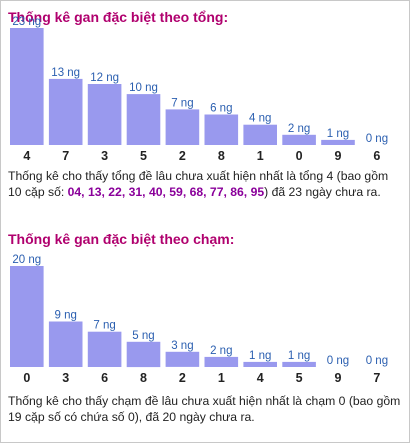 This screenshot has width=410, height=443. I want to click on chart-title: Thống kê gan đặc biệt theo tổng:, so click(118, 17).